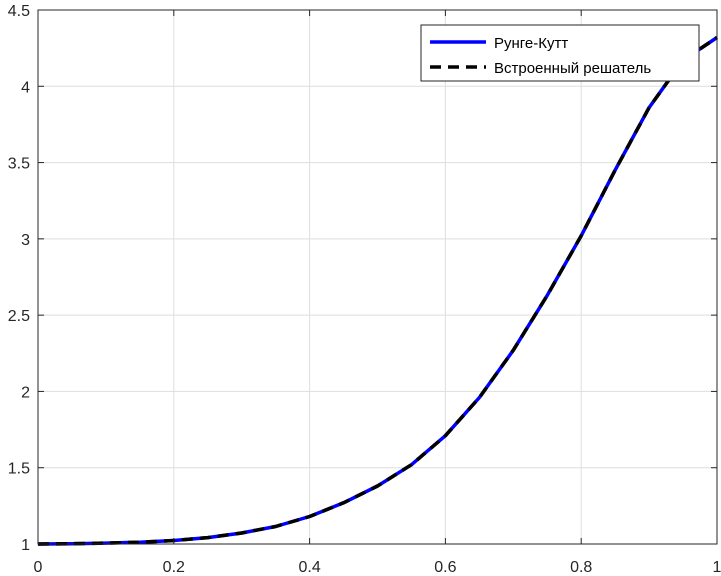  Describe the element at coordinates (19, 316) in the screenshot. I see `y-tick-label: 2.5` at that location.